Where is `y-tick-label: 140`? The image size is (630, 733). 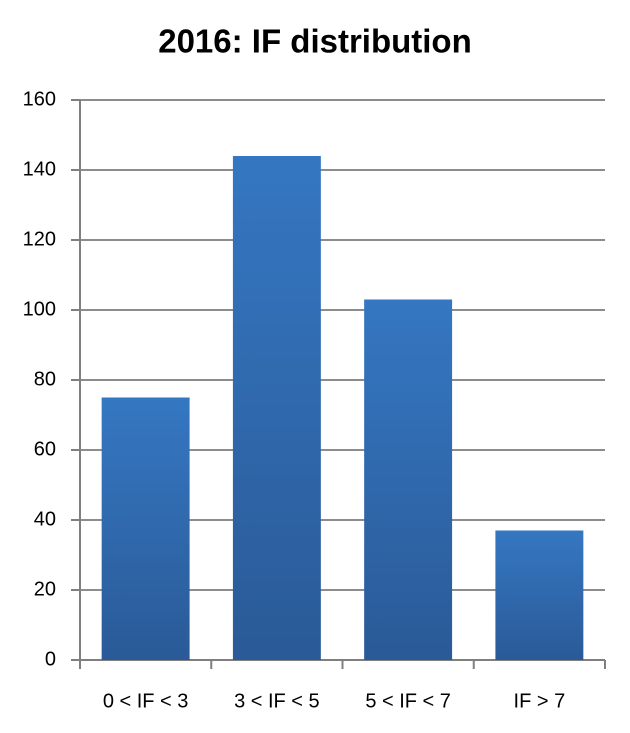 y-tick-label: 140 is located at coordinates (39, 169).